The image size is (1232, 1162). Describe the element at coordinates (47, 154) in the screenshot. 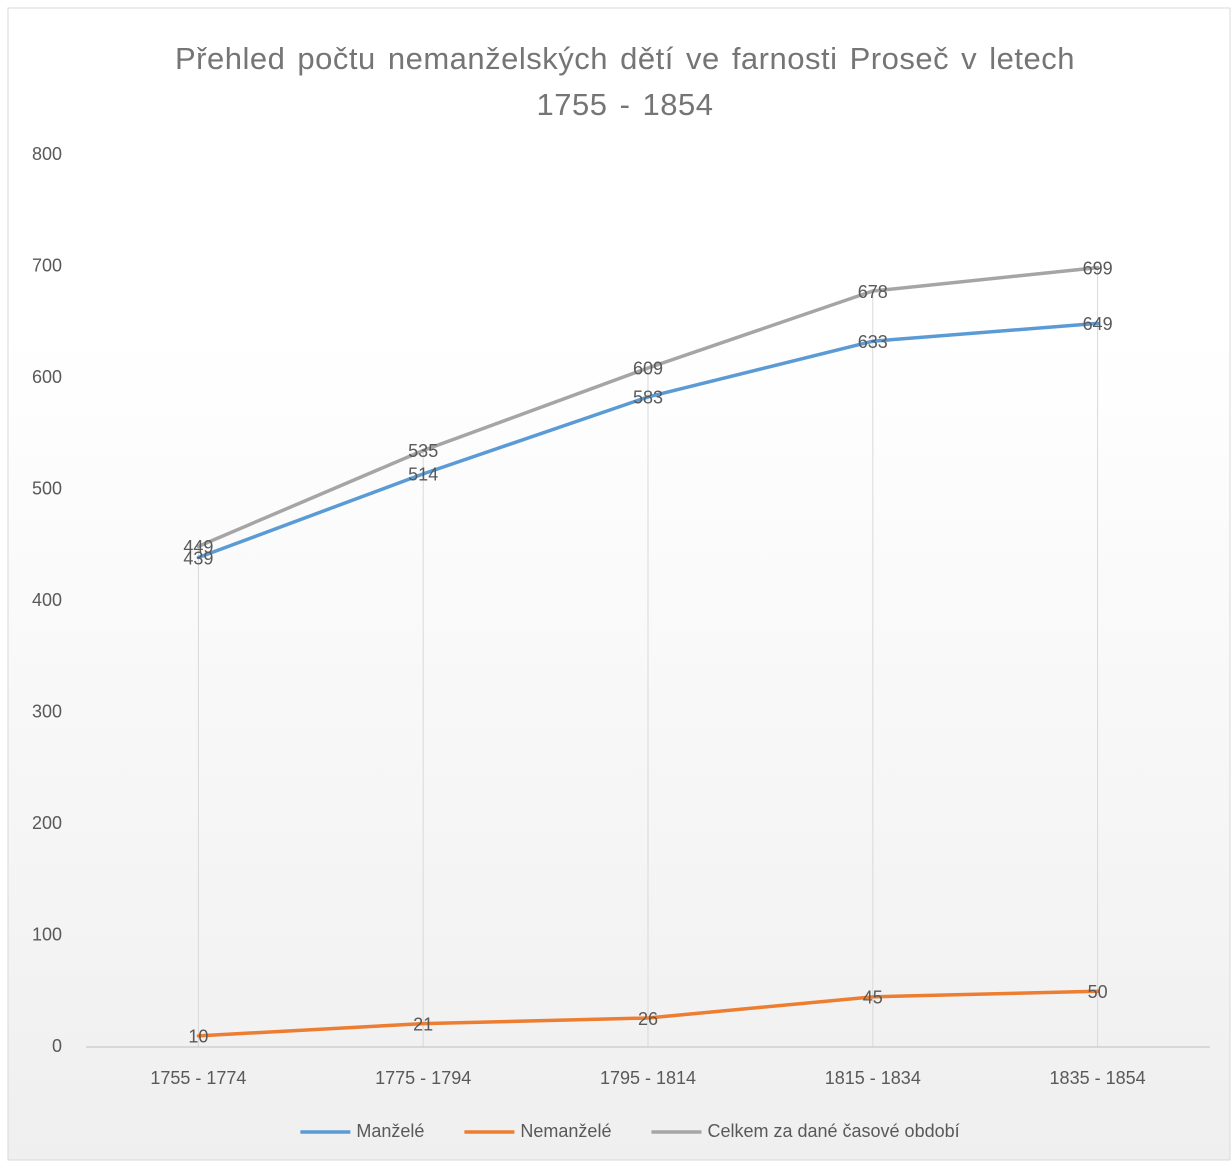

I see `y-tick-label: 800` at that location.